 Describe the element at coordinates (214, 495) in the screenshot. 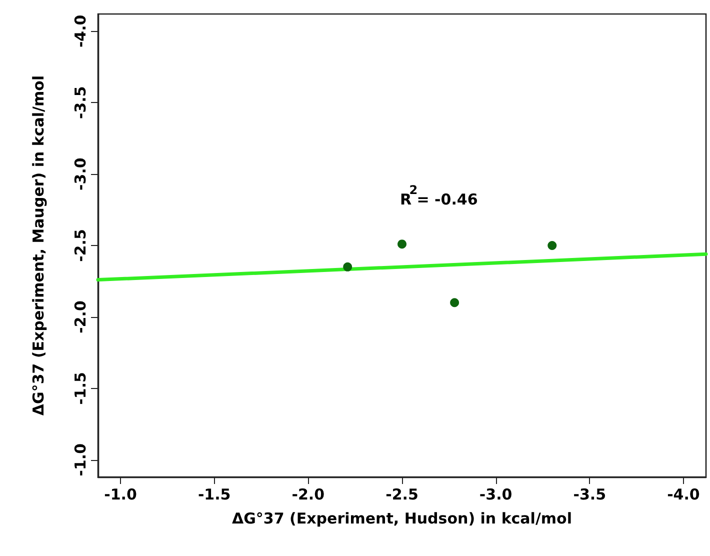

I see `x-tick-label: -1.5` at that location.